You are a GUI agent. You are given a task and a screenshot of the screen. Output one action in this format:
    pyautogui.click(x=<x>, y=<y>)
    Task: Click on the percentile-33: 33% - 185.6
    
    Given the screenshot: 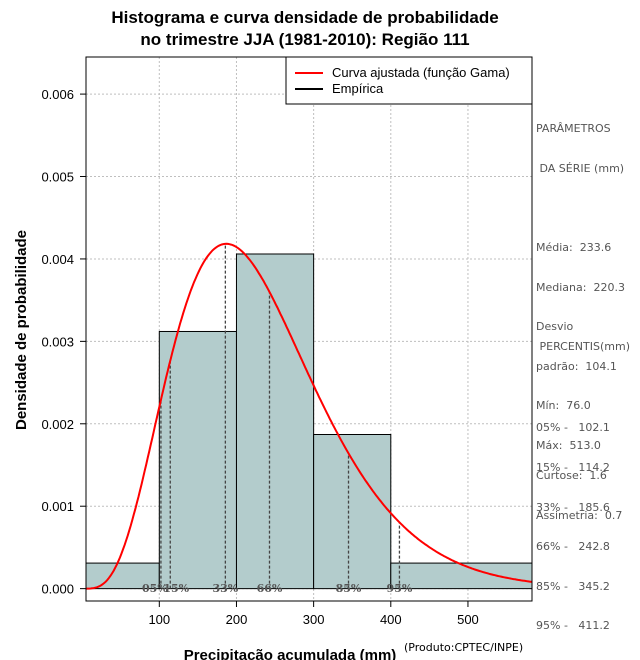 What is the action you would take?
    pyautogui.click(x=573, y=507)
    